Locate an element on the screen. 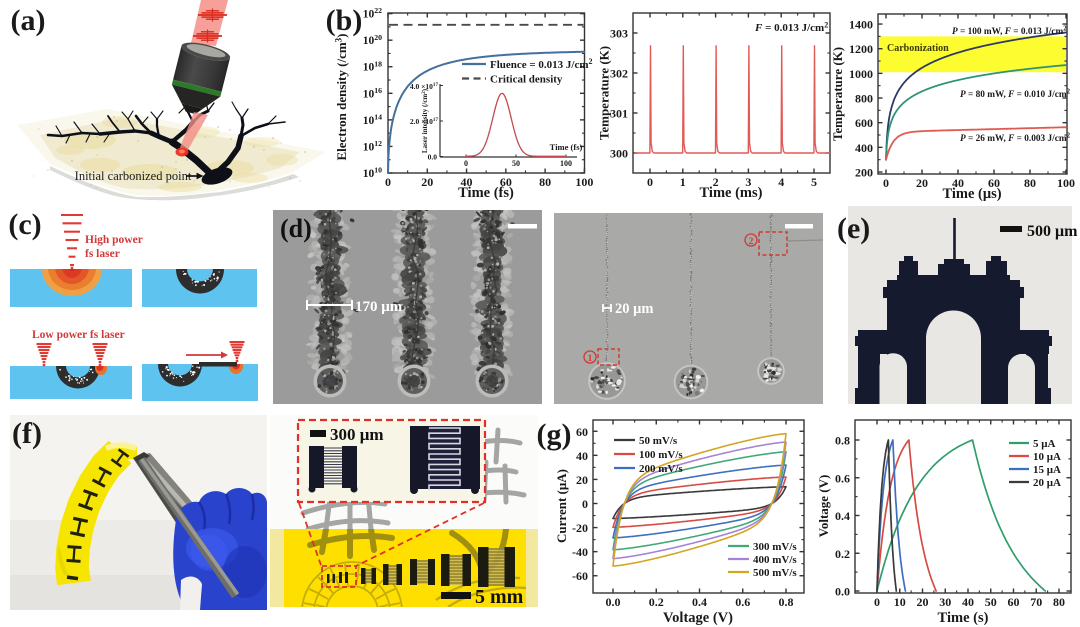  svg-text: Laser intensity (/cm2) is located at coordinates (425, 120).